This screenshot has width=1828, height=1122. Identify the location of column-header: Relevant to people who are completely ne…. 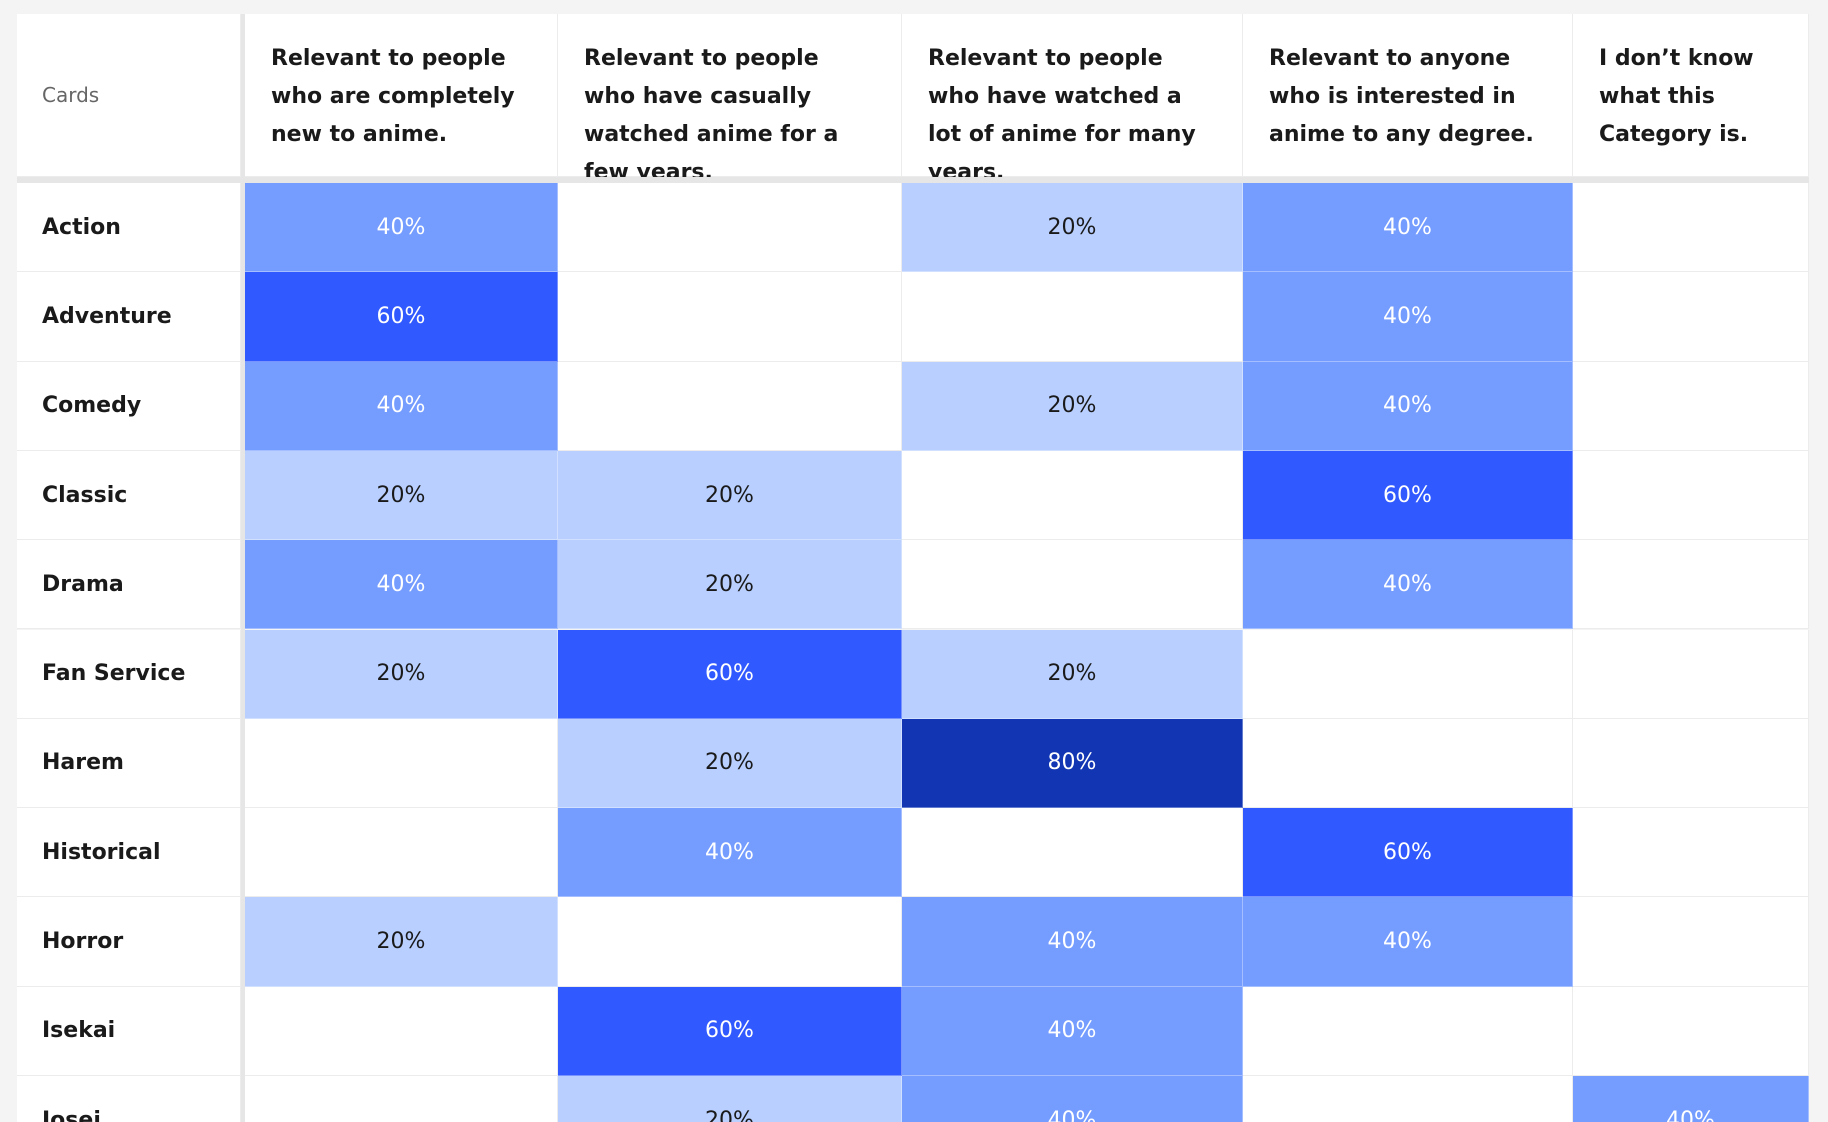
(401, 95).